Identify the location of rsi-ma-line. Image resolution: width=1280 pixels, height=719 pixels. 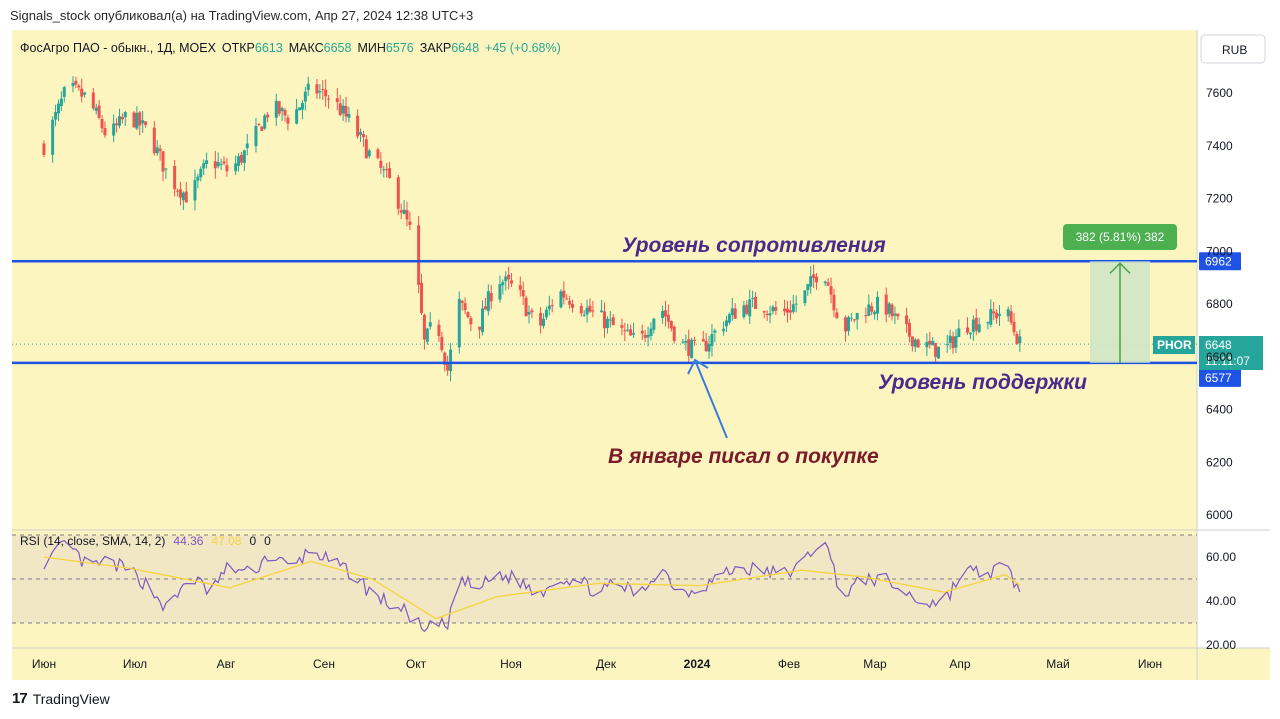
(532, 588).